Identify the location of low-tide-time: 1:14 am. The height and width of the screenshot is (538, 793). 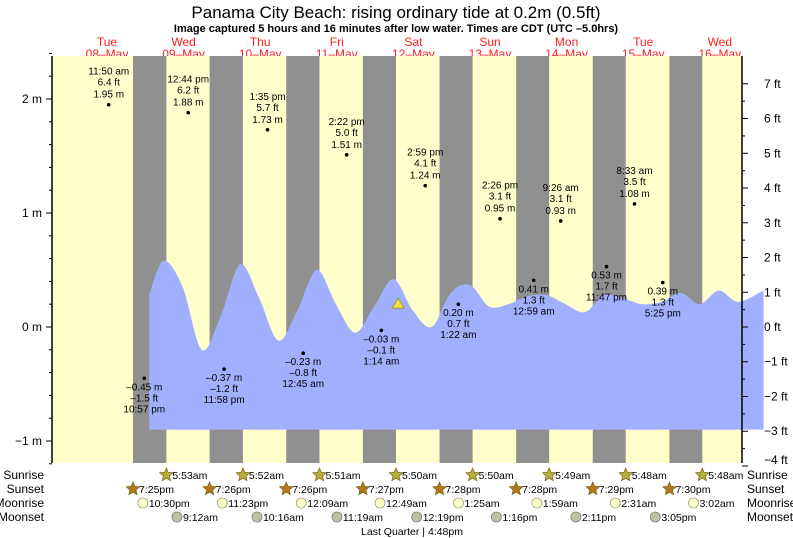
(381, 361).